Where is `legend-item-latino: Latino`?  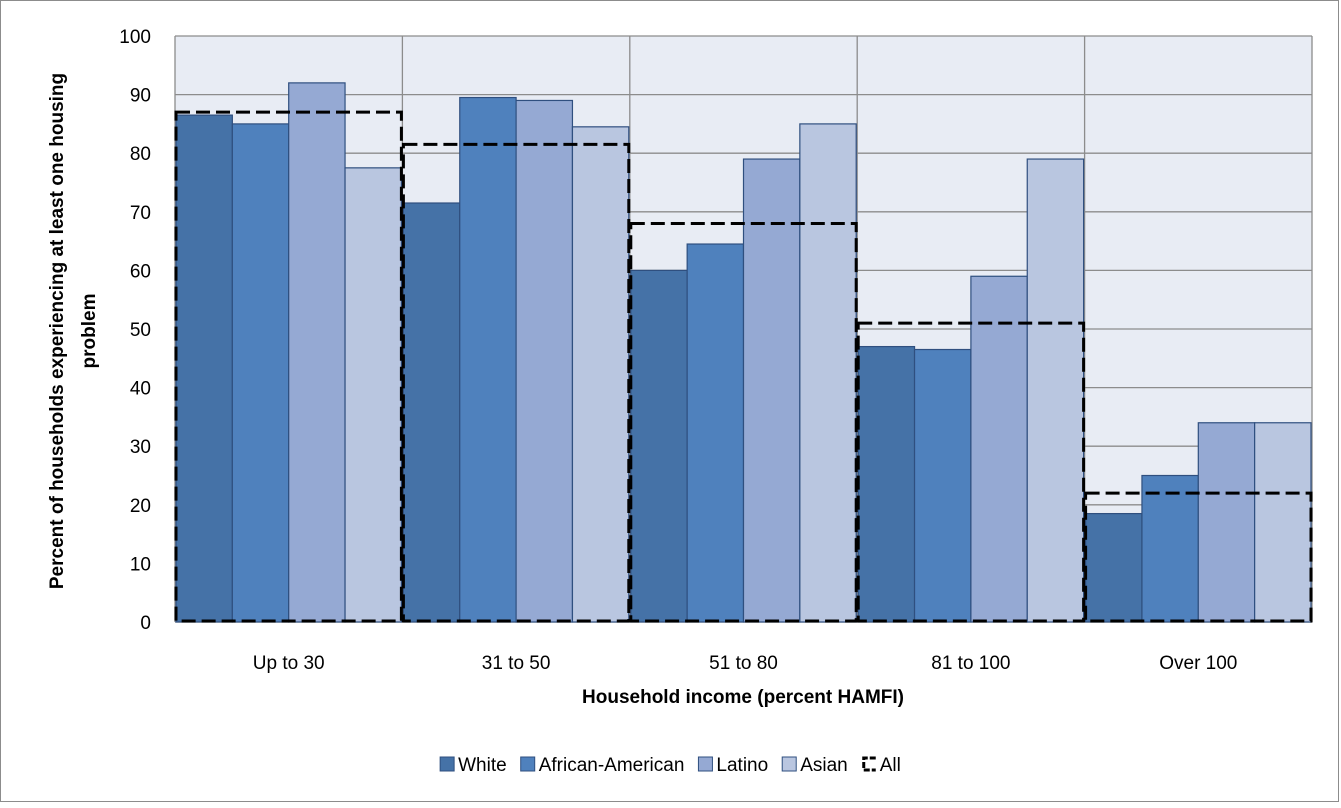
legend-item-latino: Latino is located at coordinates (732, 765).